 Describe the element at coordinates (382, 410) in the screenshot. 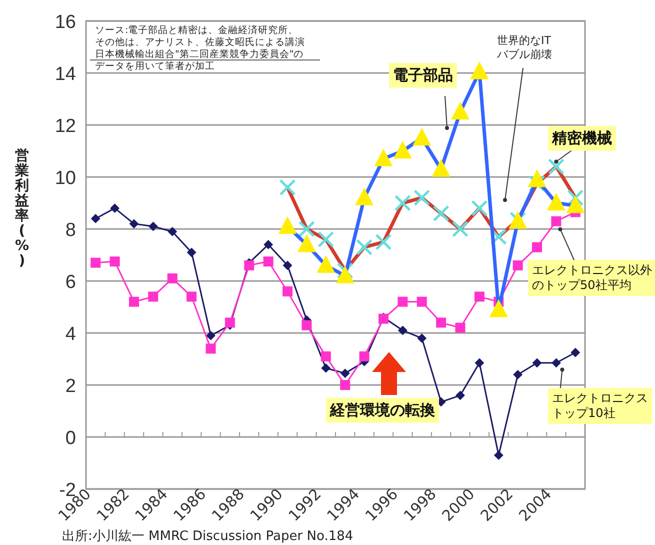

I see `annotation: 経営環境の転換` at that location.